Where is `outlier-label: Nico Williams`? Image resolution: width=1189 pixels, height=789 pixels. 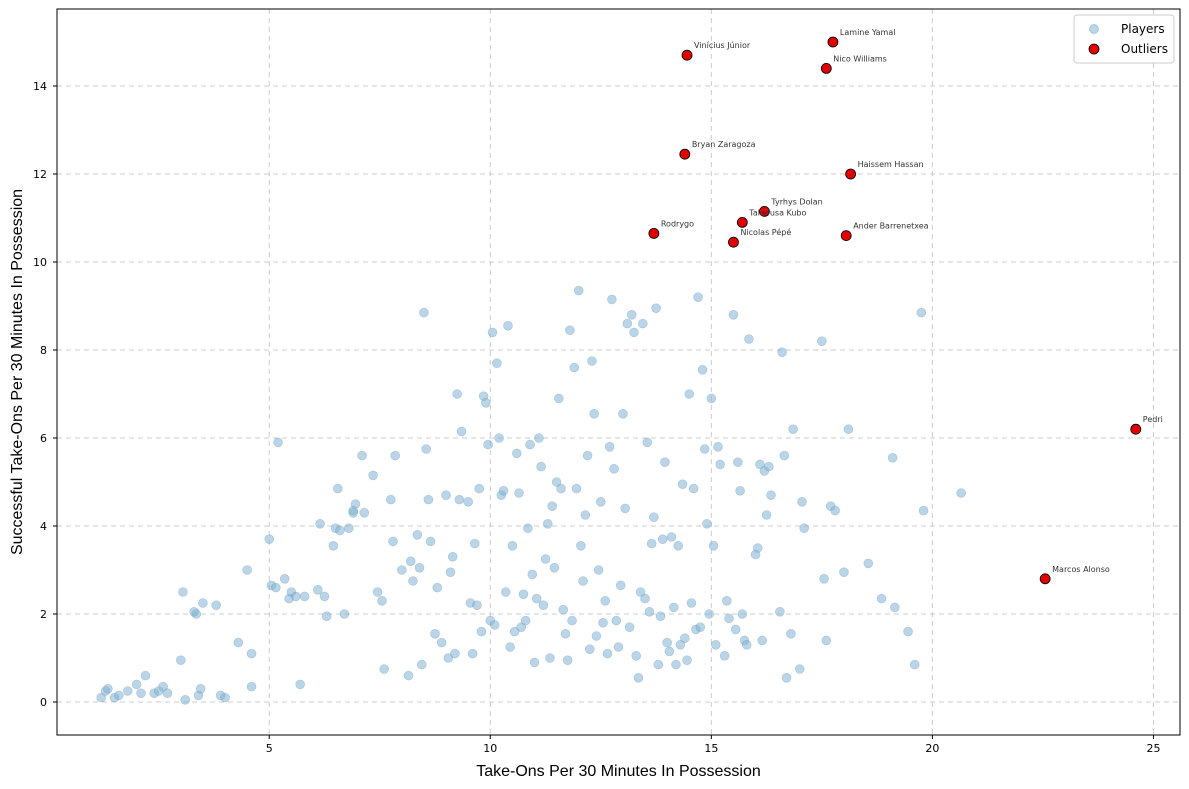 outlier-label: Nico Williams is located at coordinates (860, 58).